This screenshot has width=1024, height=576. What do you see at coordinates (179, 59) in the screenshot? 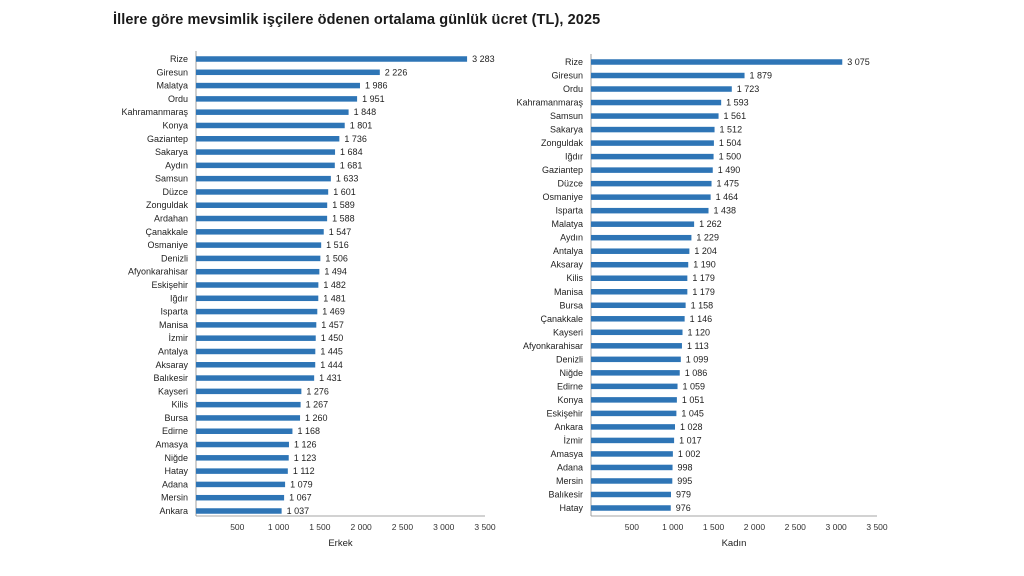
I see `category-label: Rize` at bounding box center [179, 59].